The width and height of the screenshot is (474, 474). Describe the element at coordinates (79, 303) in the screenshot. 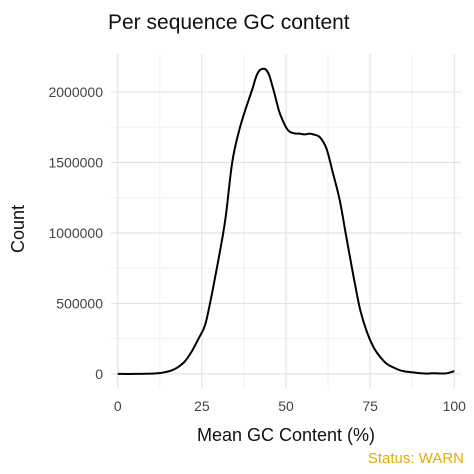

I see `y-tick-label: 500000` at that location.